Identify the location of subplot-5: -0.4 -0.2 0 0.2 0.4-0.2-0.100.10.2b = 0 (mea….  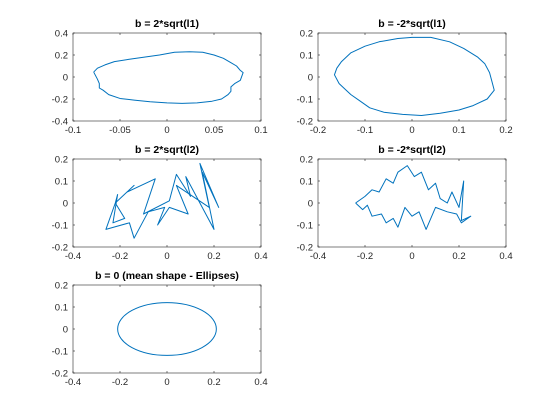
(160, 329).